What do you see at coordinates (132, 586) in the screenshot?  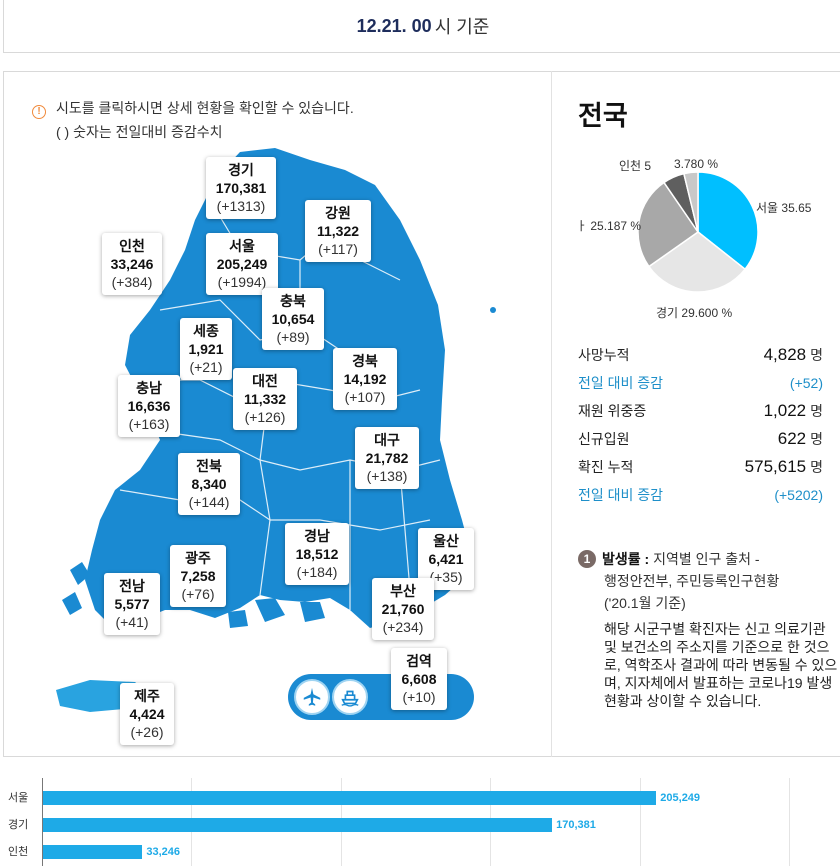 I see `region-name: 전남` at bounding box center [132, 586].